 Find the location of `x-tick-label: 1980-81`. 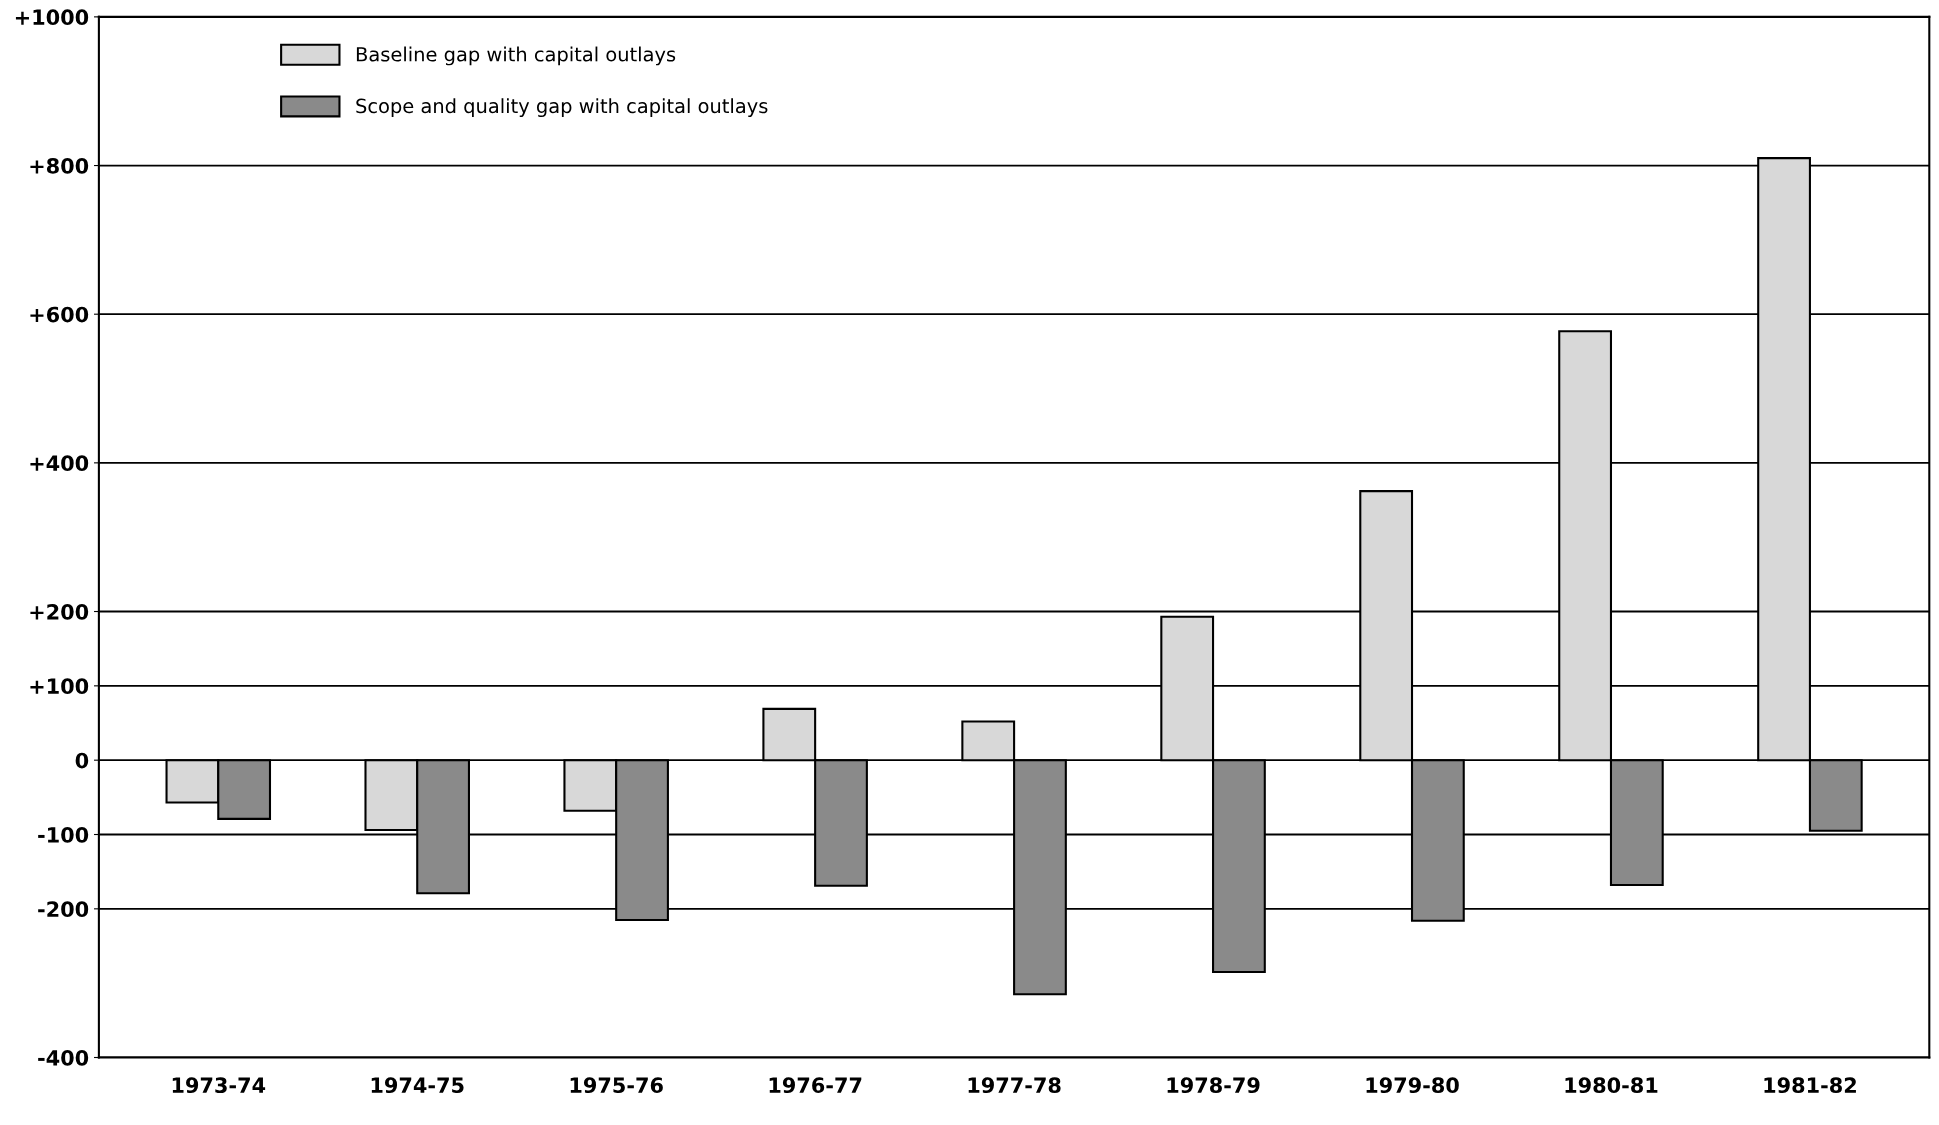

x-tick-label: 1980-81 is located at coordinates (1611, 1085).